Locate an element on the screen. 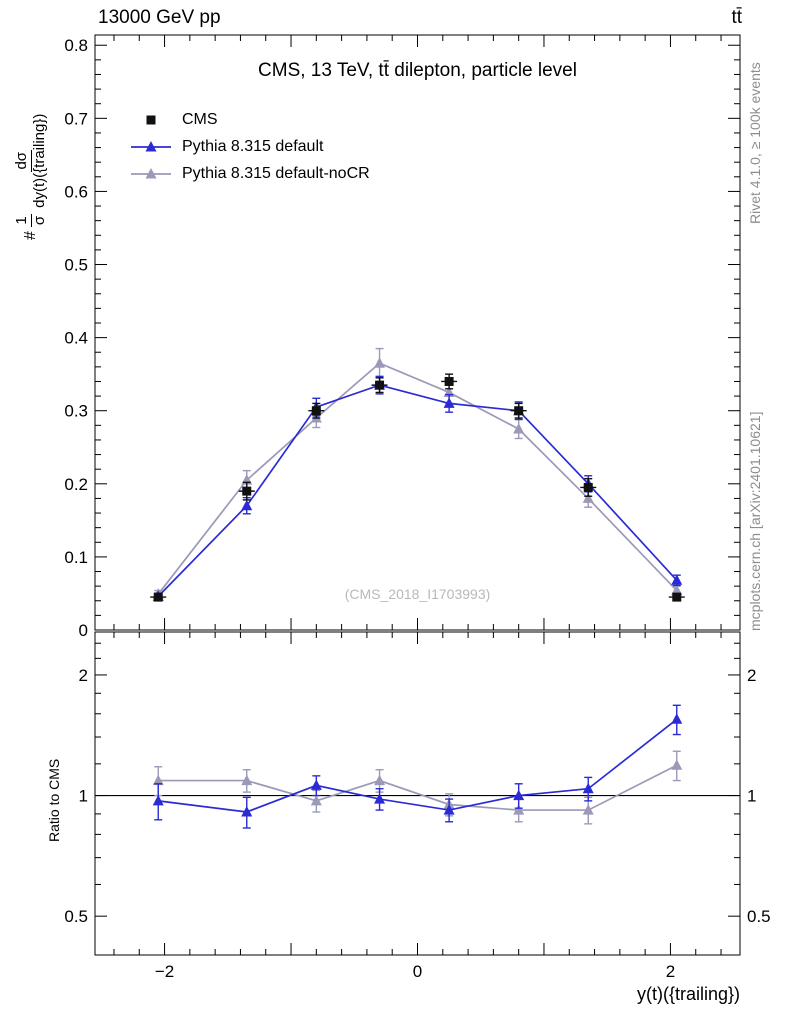 Image resolution: width=786 pixels, height=1024 pixels. ratio-series-pythia-8-315-default is located at coordinates (417, 766).